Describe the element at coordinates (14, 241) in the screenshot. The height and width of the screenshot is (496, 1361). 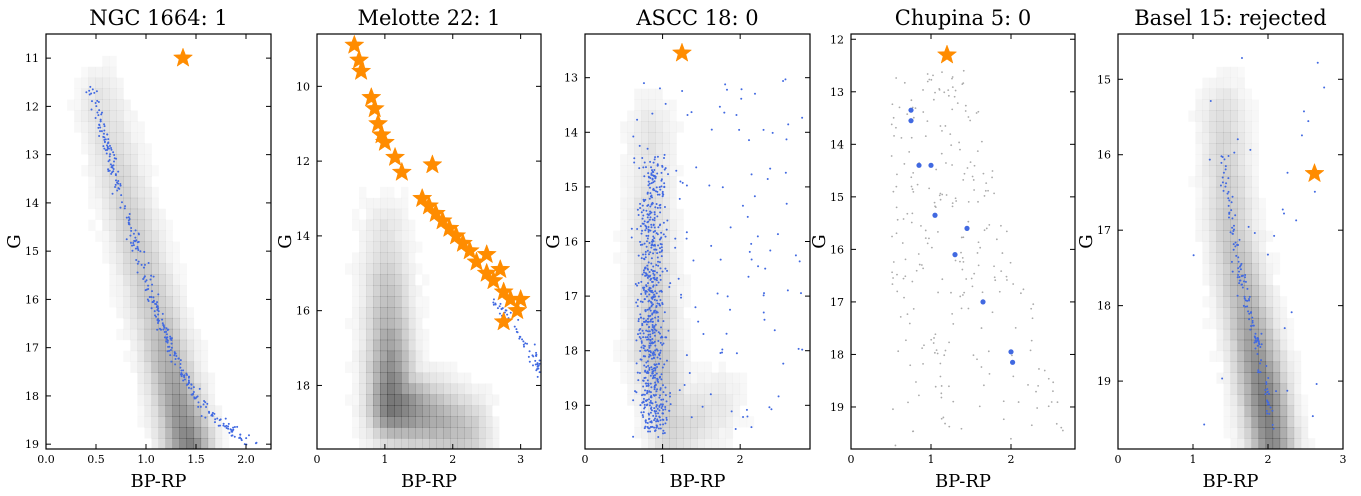
I see `y-axis-label: G` at that location.